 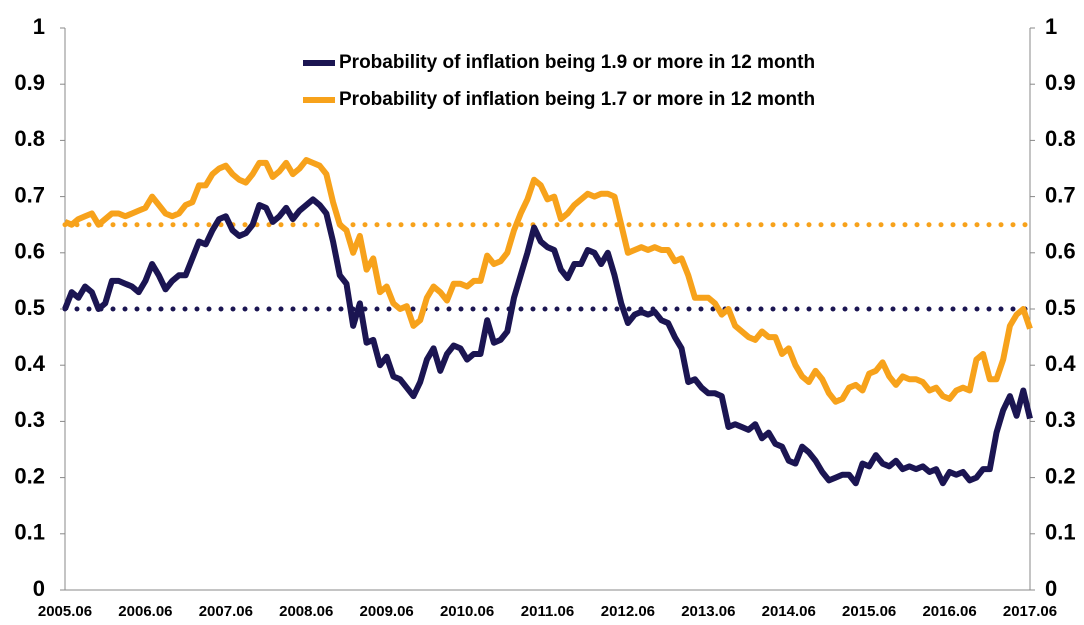 I want to click on y2-tick-label: 0, so click(x=1051, y=588).